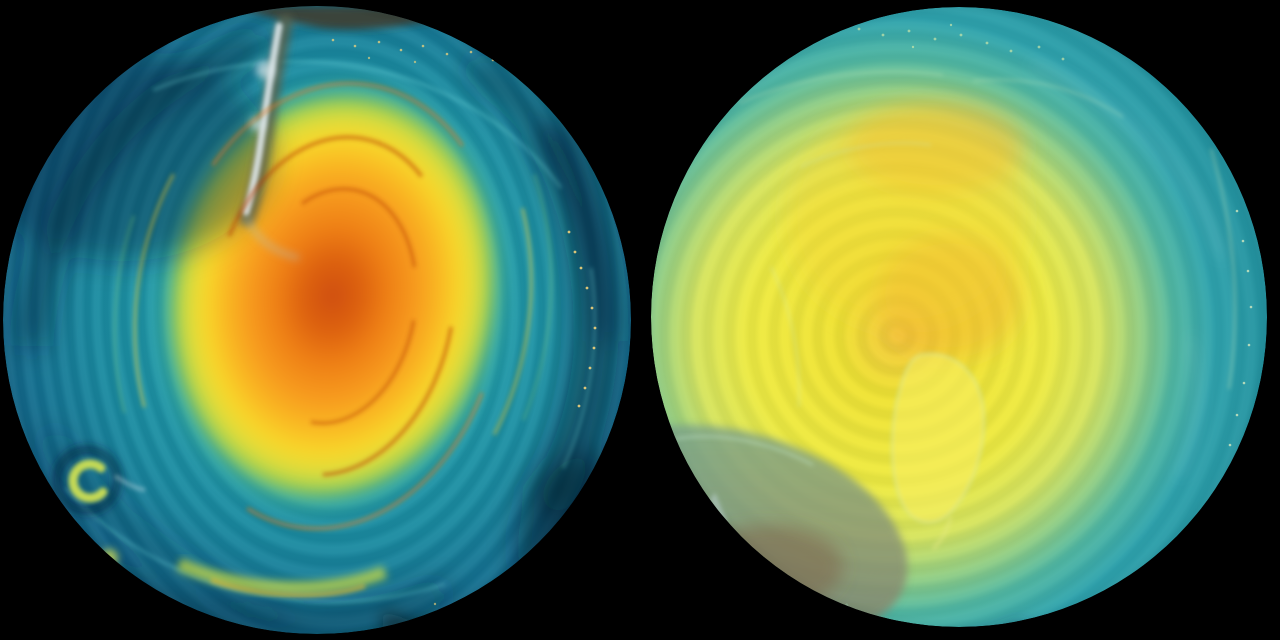 The width and height of the screenshot is (1280, 640). What do you see at coordinates (879, 615) in the screenshot?
I see `bottom-ocean` at bounding box center [879, 615].